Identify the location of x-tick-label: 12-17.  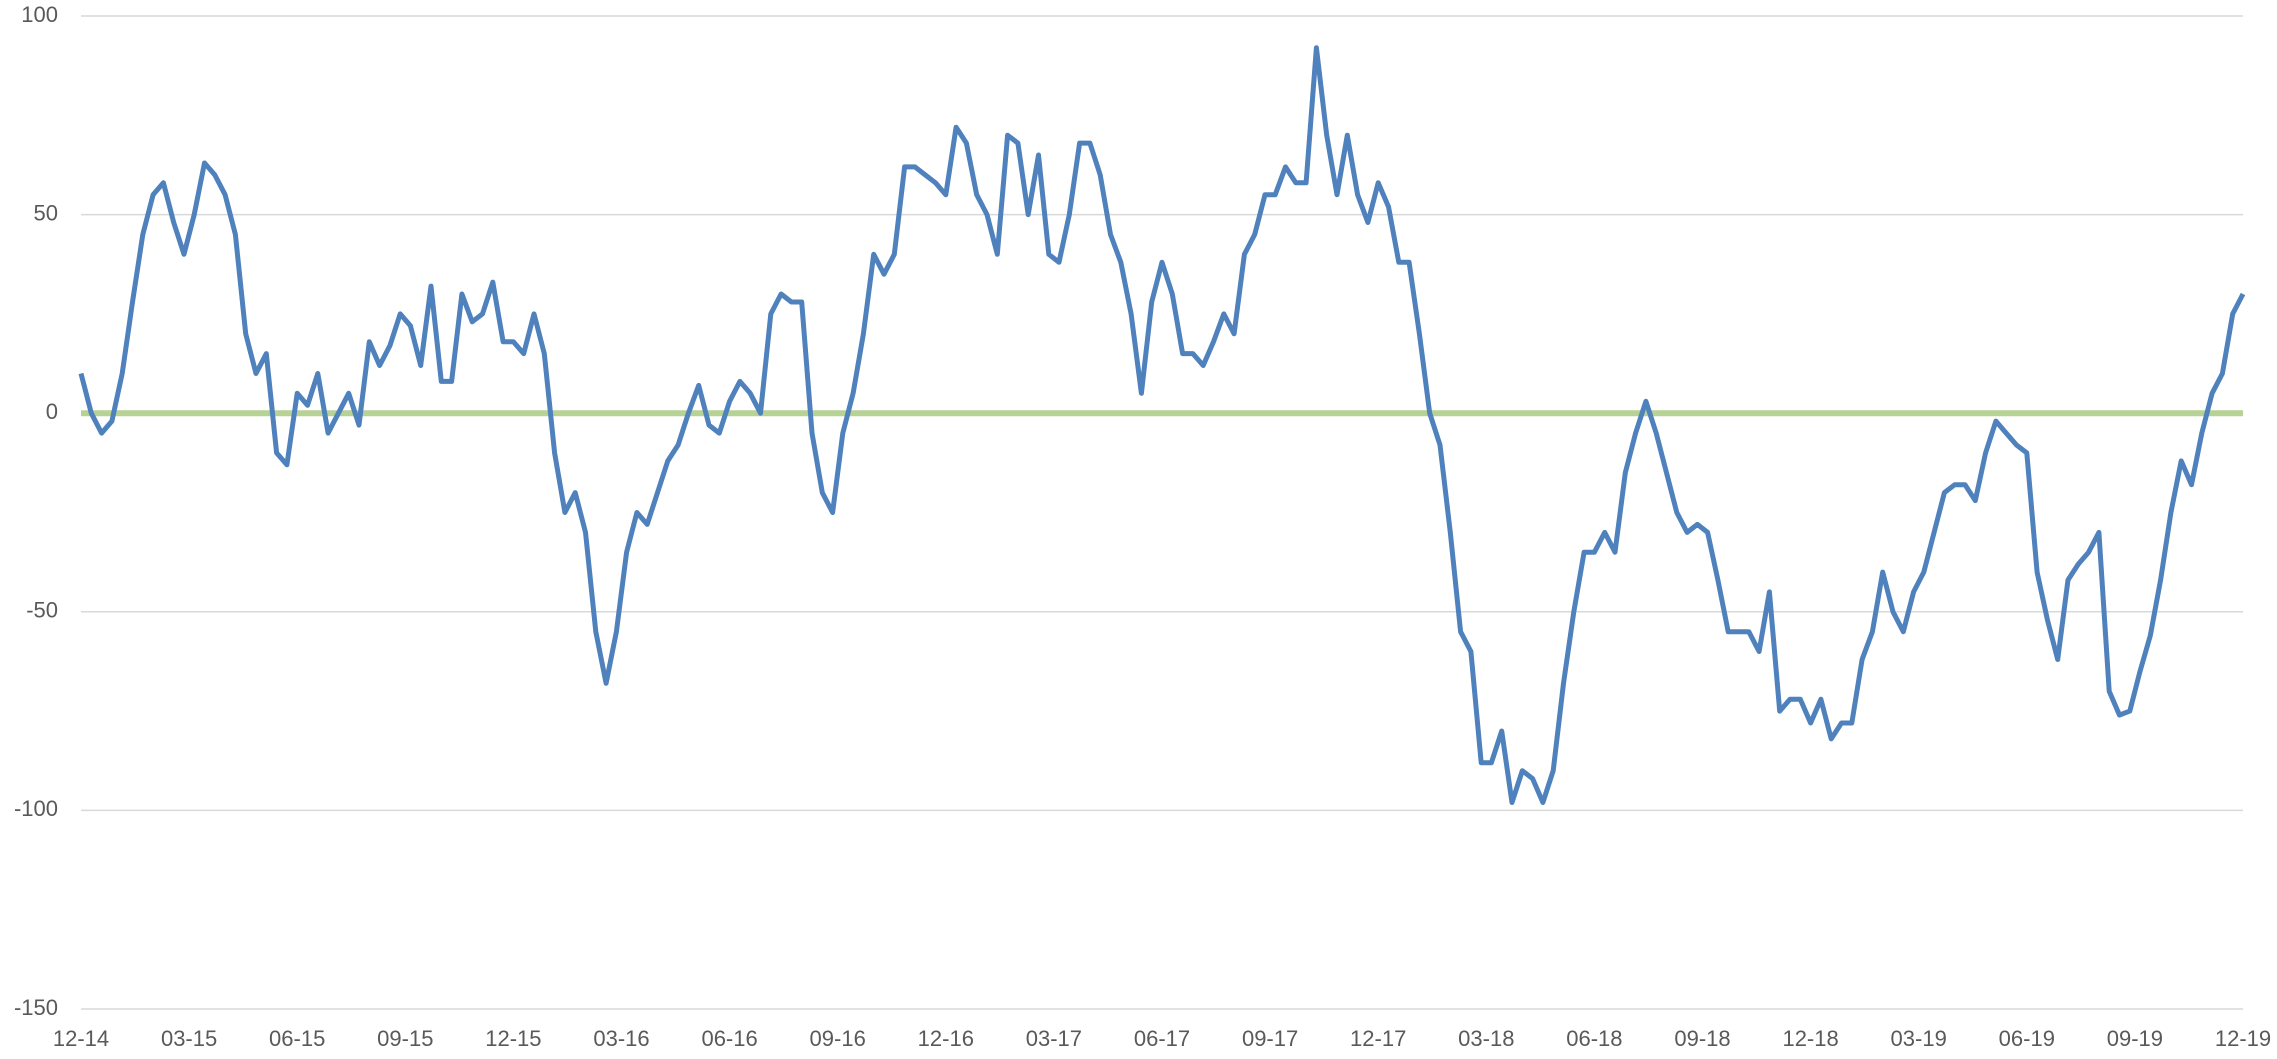
(1378, 1038).